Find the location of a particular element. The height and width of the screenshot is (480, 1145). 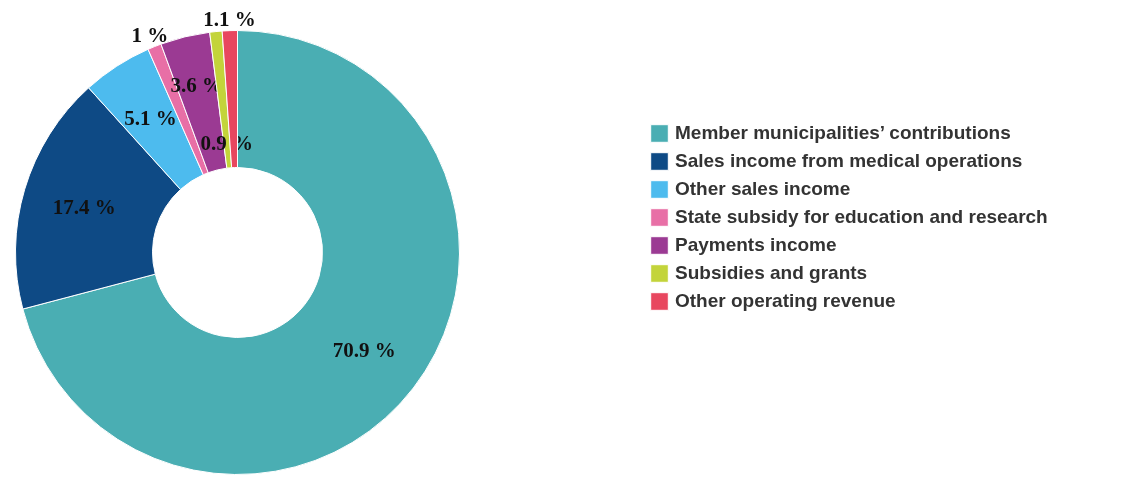

legend-label: Member municipalities’ contributions is located at coordinates (843, 133).